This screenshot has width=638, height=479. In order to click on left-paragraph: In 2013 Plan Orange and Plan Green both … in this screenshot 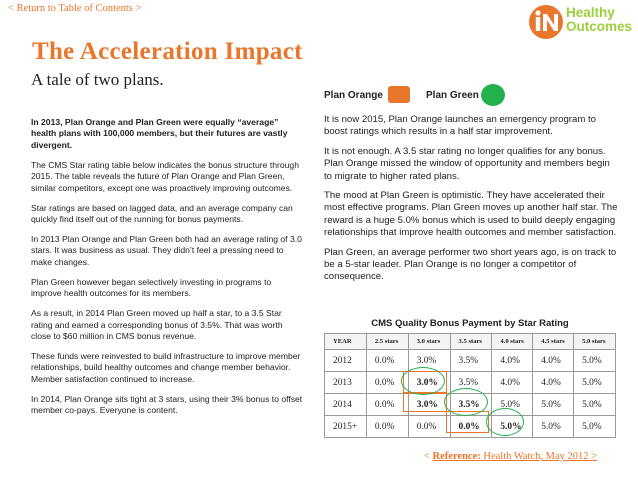, I will do `click(166, 250)`.